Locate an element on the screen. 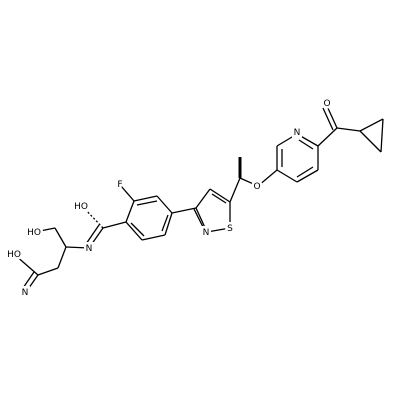 Image resolution: width=400 pixels, height=400 pixels. atom-label: F is located at coordinates (119, 185).